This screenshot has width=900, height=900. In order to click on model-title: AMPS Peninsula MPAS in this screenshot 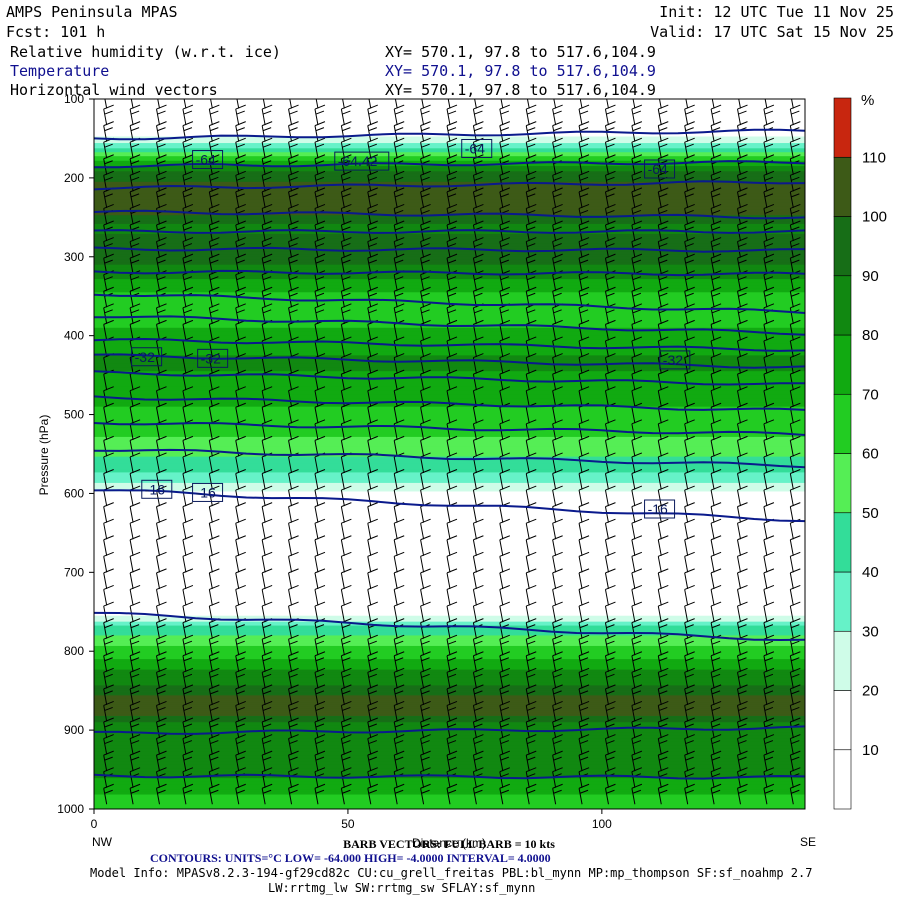, I will do `click(92, 12)`.